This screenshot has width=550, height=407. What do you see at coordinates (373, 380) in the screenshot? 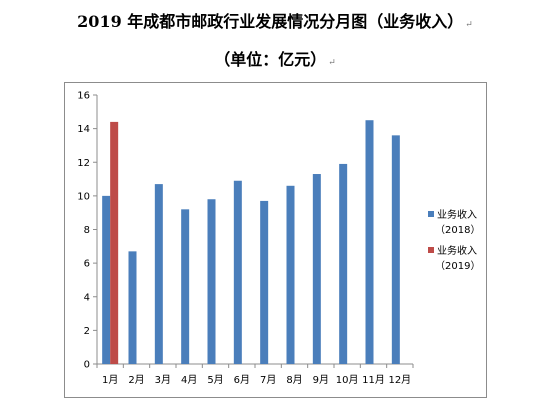
I see `x-tick-label: 11月` at bounding box center [373, 380].